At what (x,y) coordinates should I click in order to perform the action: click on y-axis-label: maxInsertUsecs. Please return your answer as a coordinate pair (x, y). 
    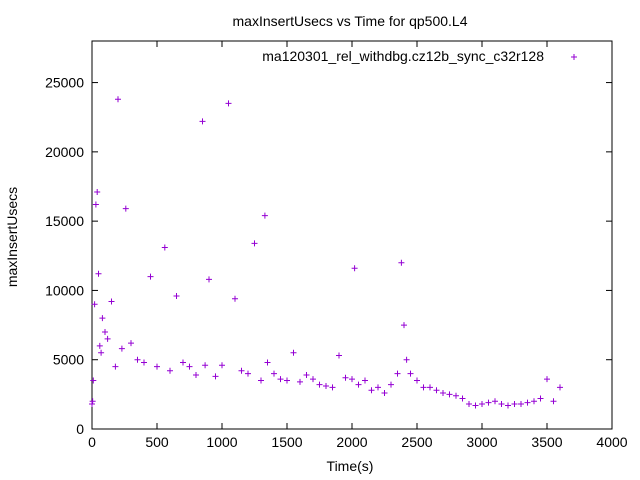
    Looking at the image, I should click on (12, 237).